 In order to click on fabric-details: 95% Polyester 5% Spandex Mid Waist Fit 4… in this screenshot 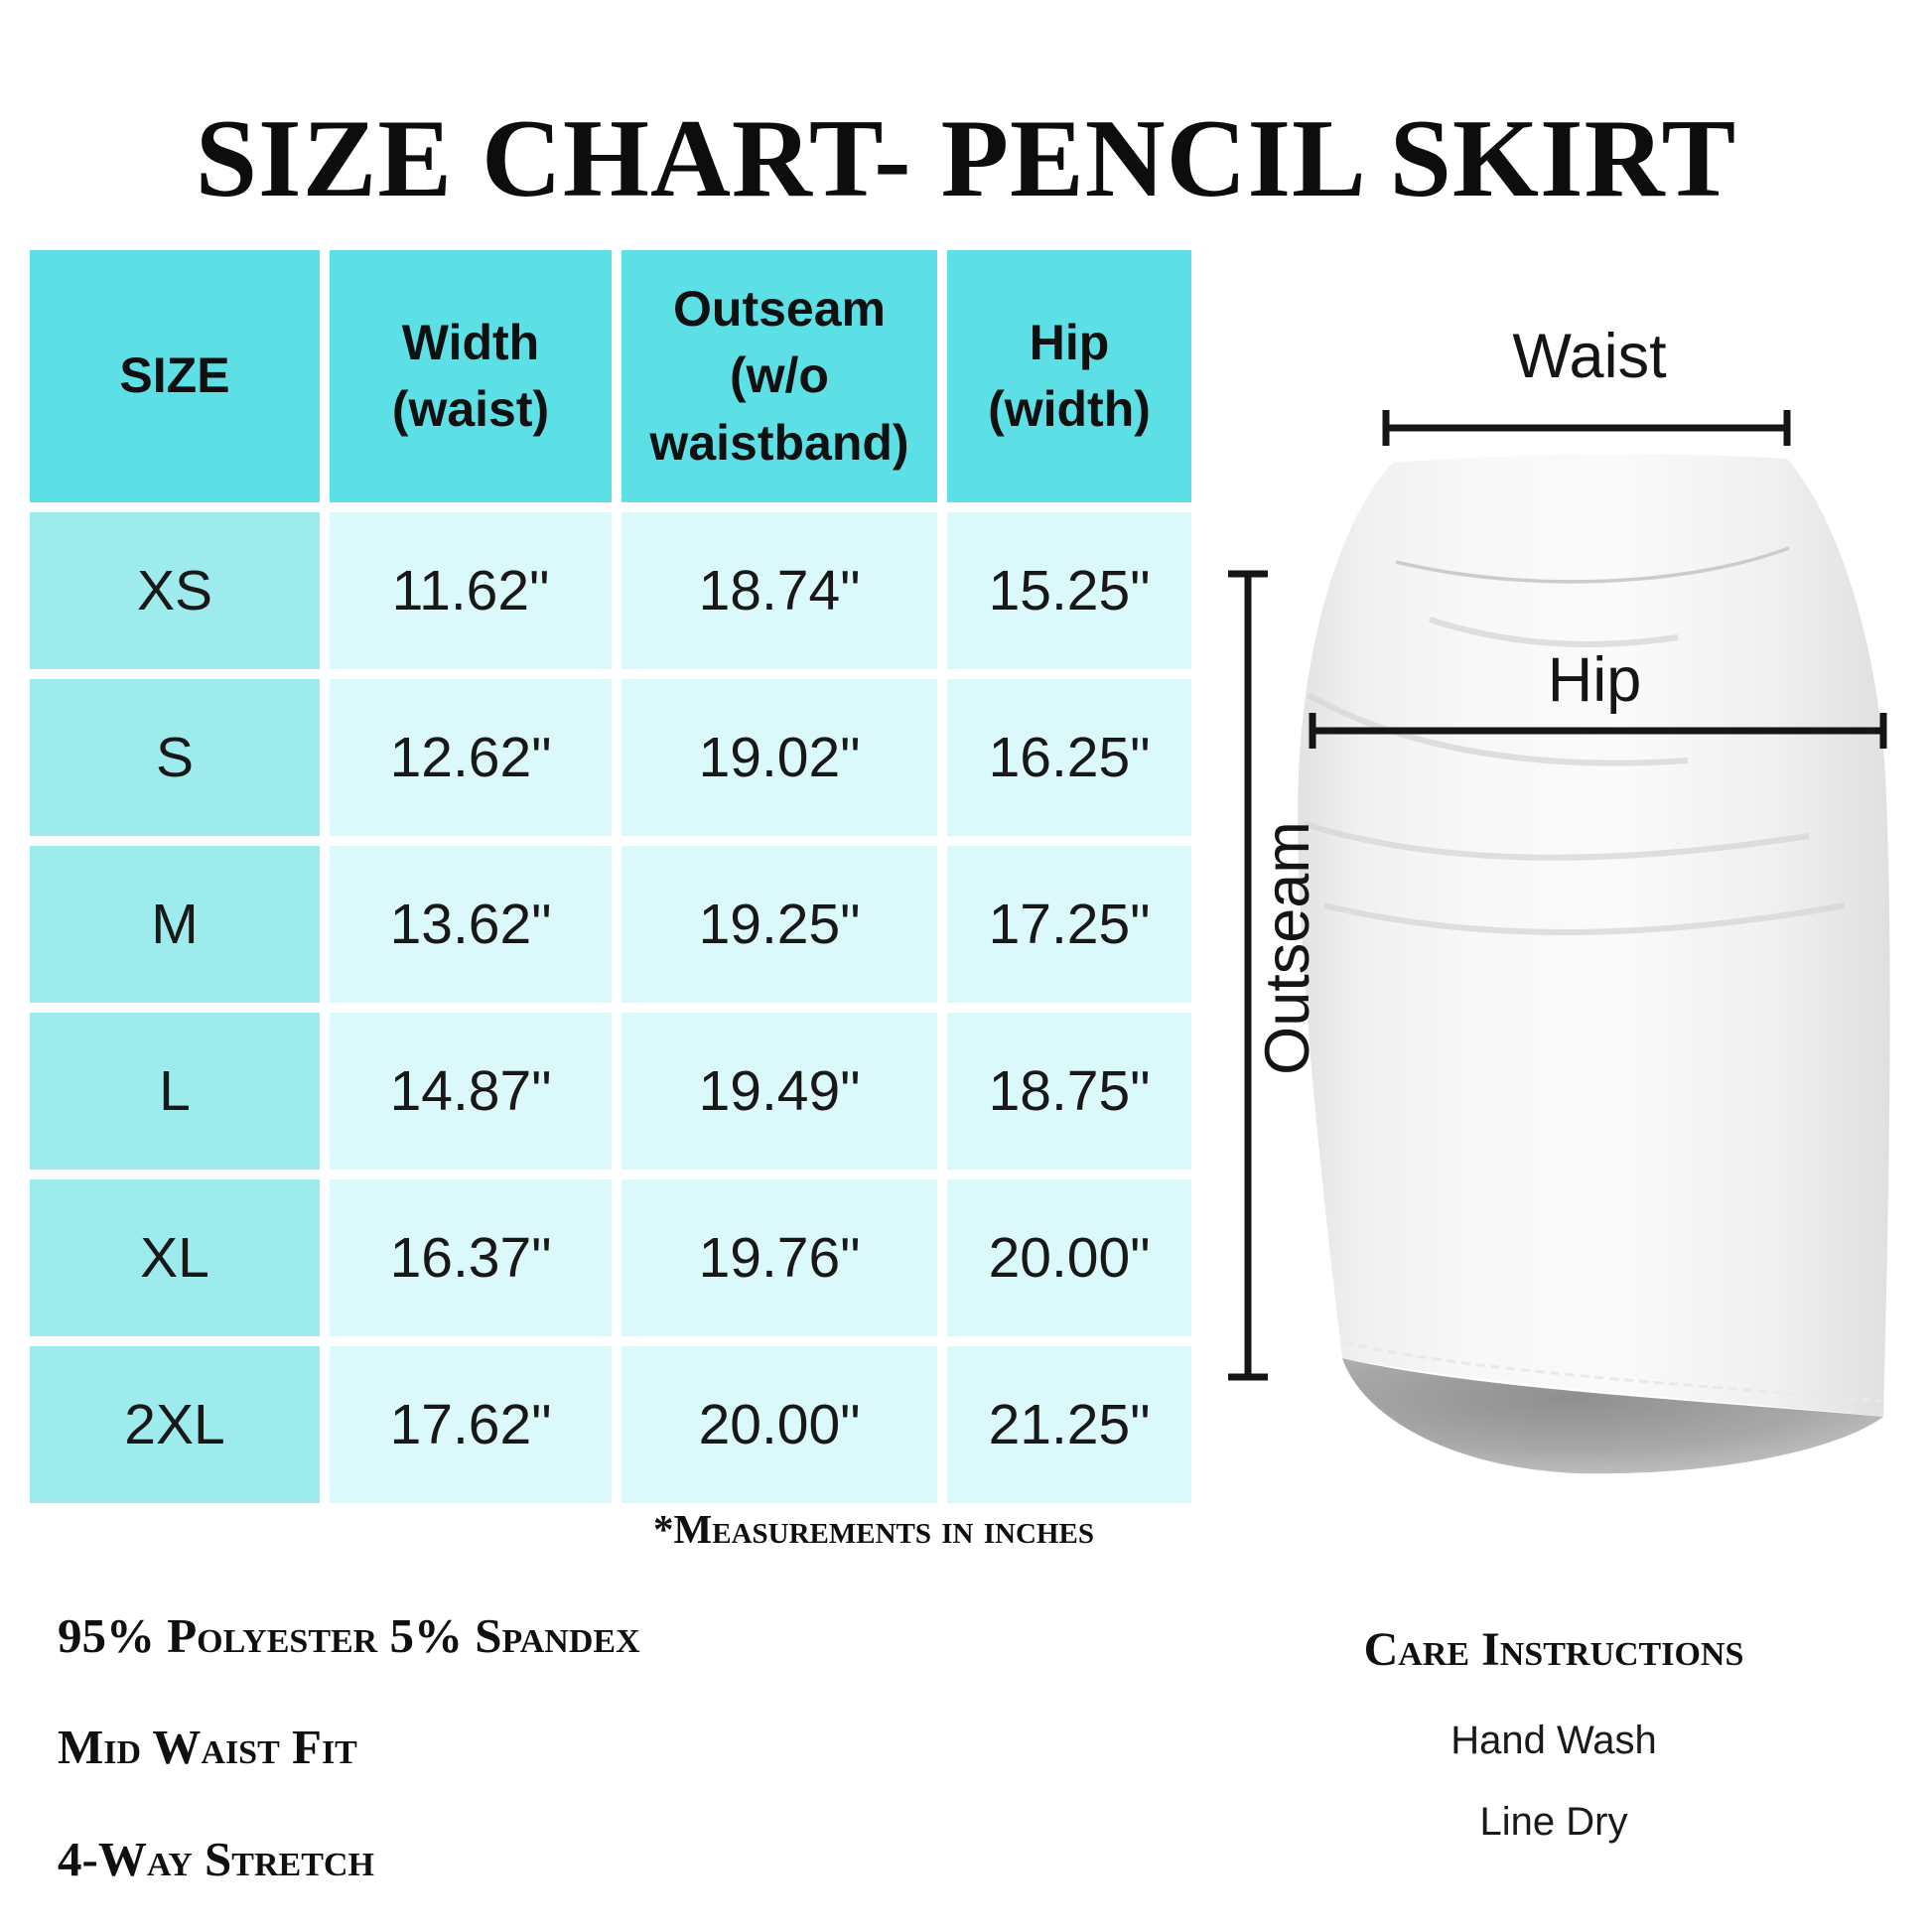, I will do `click(349, 1770)`.